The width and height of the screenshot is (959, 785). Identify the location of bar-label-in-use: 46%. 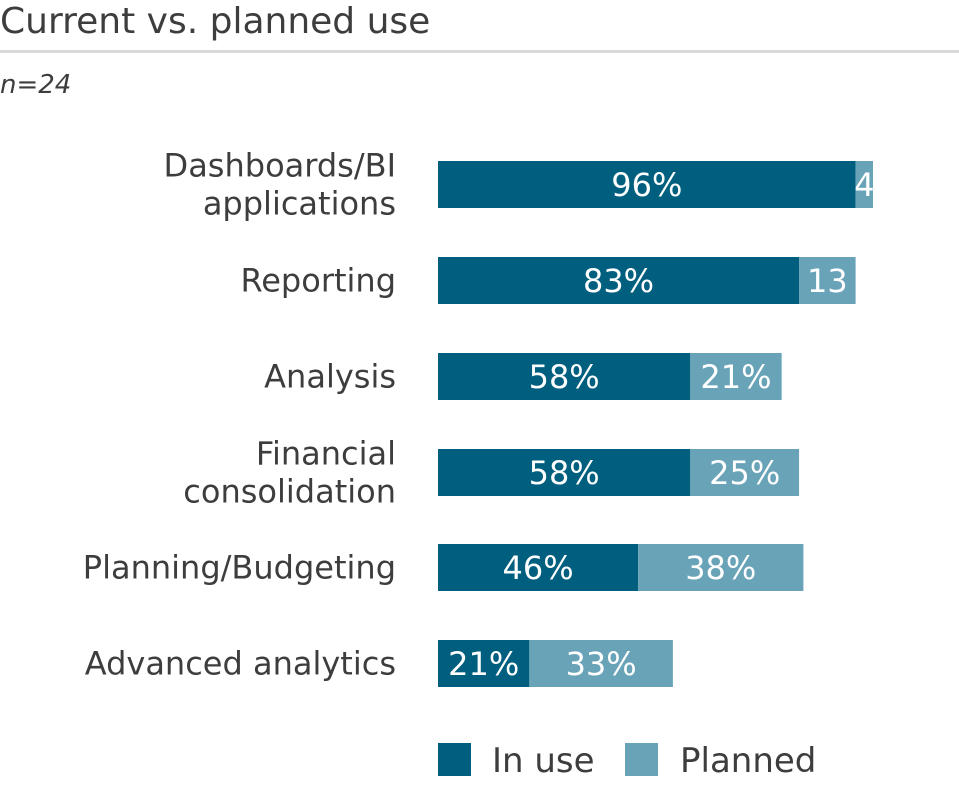
(537, 568).